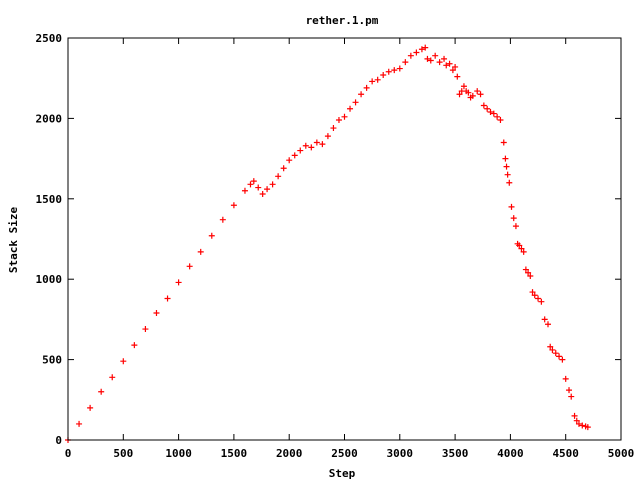 Image resolution: width=640 pixels, height=480 pixels. I want to click on x-tick-label: 3500, so click(455, 453).